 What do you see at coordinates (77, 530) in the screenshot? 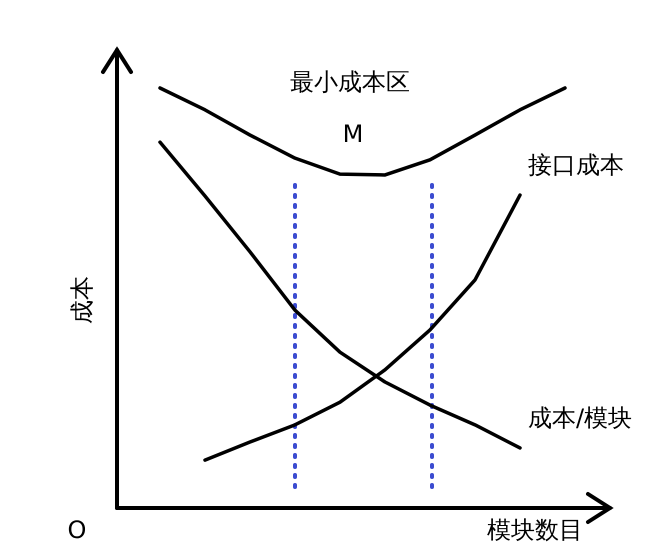
I see `text: O` at bounding box center [77, 530].